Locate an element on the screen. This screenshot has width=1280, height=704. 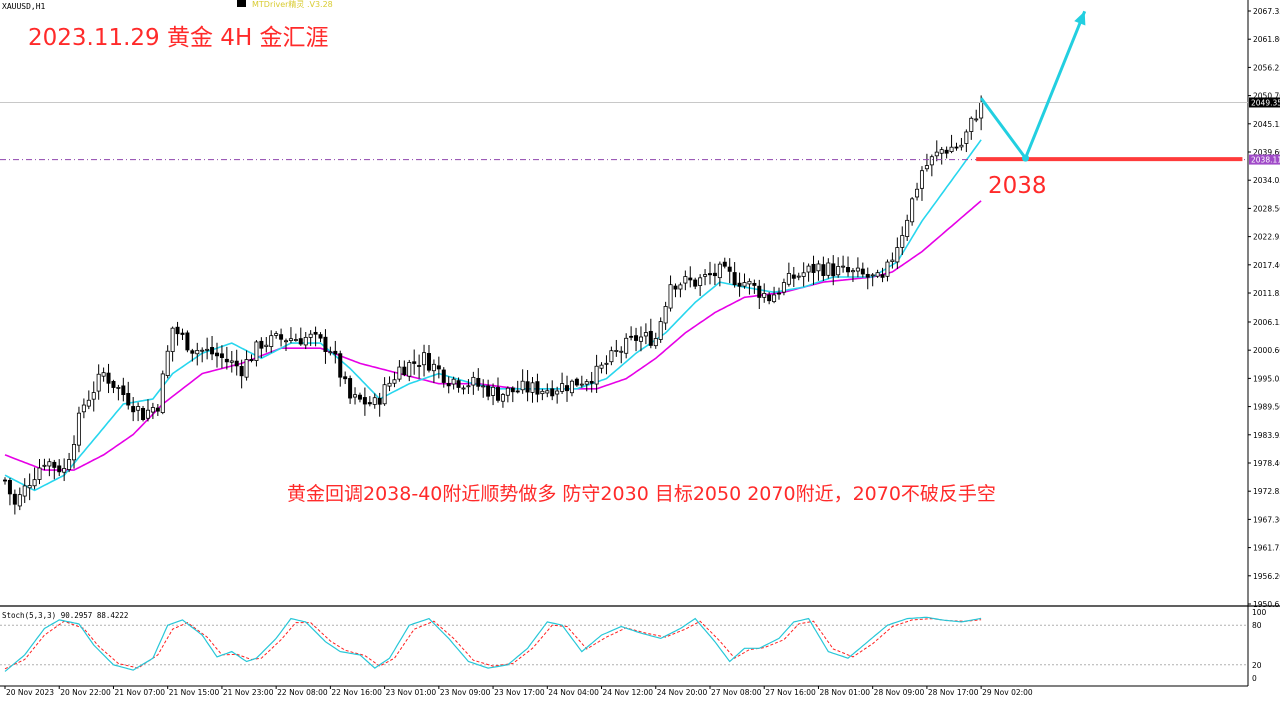
time-tick-label: 24 Nov 04:00 is located at coordinates (573, 692).